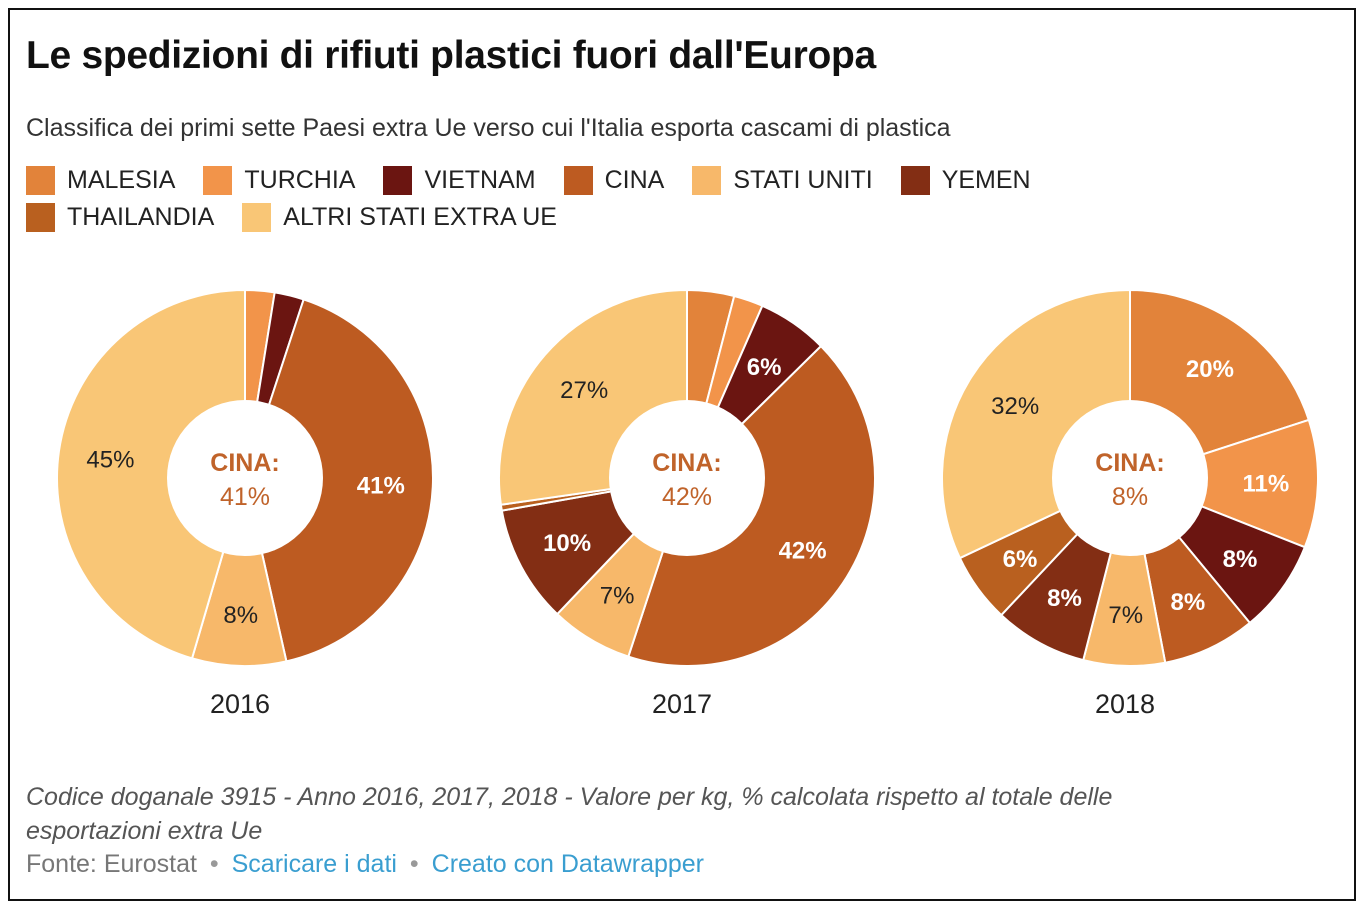  Describe the element at coordinates (239, 570) in the screenshot. I see `slice-2016-stati-uniti` at that location.